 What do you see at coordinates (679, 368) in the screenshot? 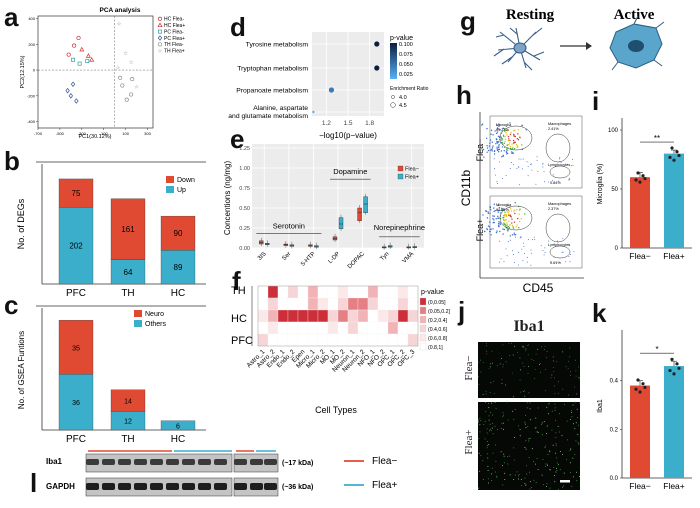
I see `data-point` at bounding box center [679, 368].